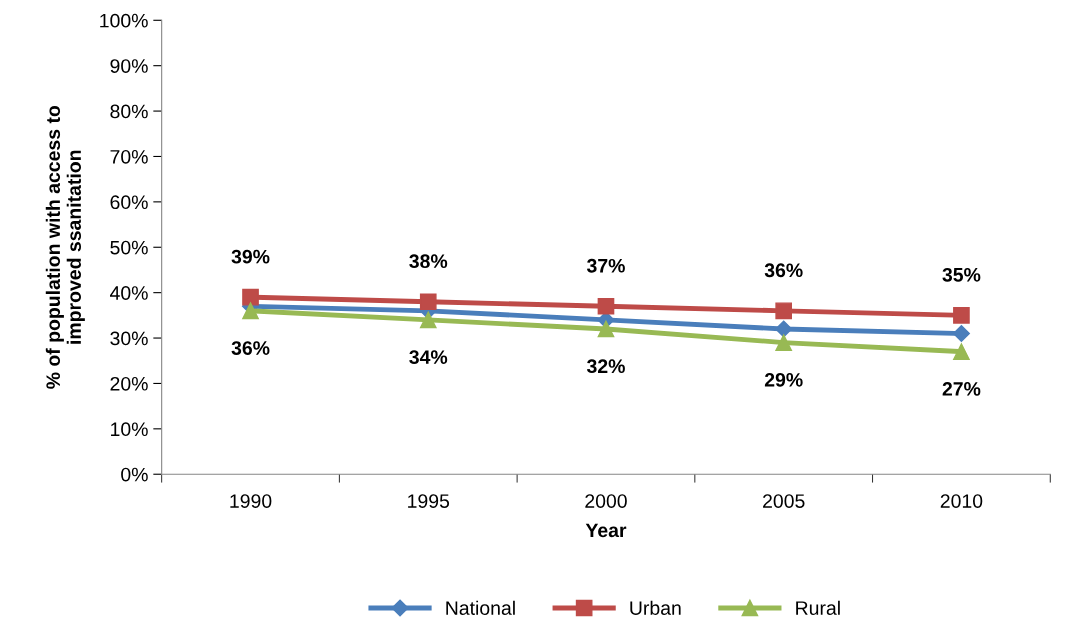 This screenshot has height=634, width=1085. I want to click on data-label: 32%, so click(605, 366).